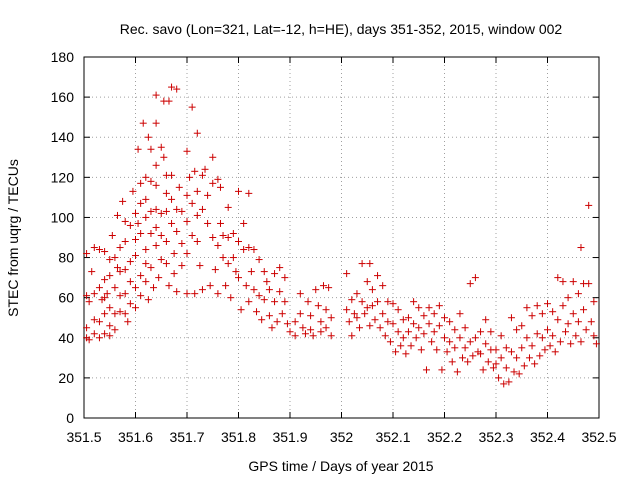  Describe the element at coordinates (63, 177) in the screenshot. I see `y-tick-label: 120` at that location.